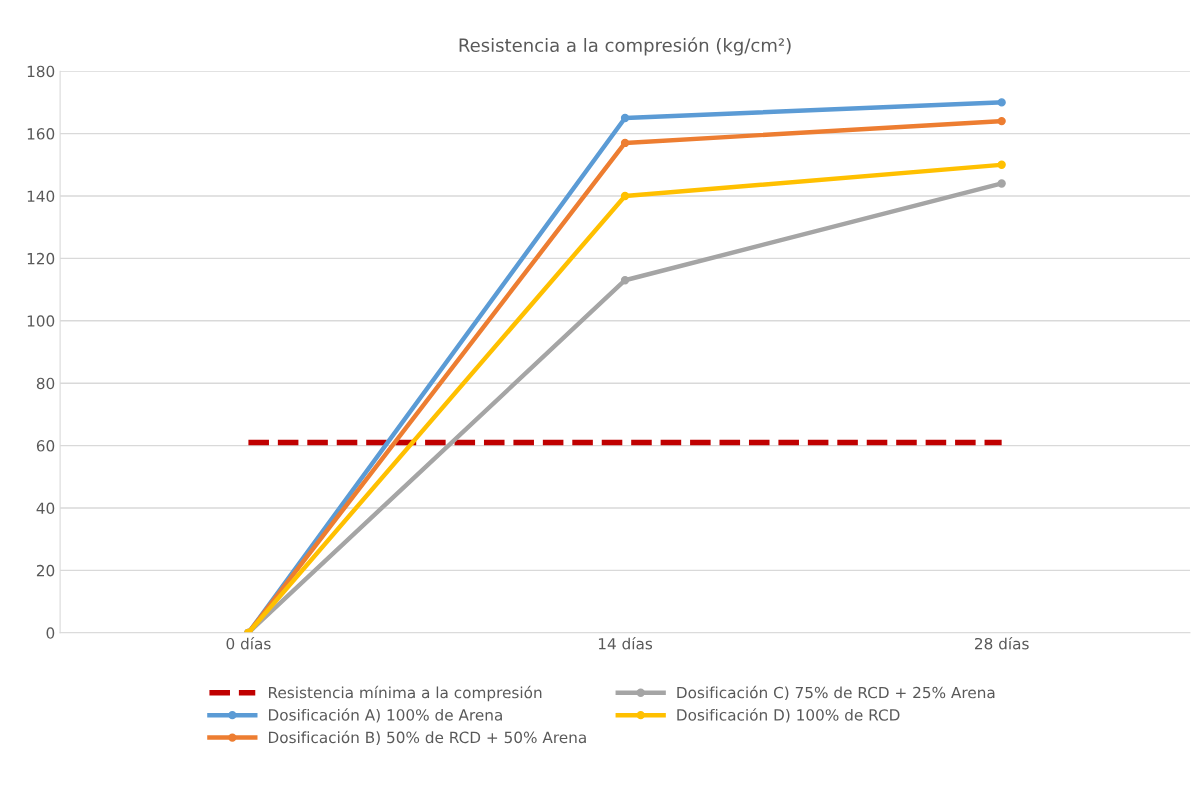 This screenshot has height=791, width=1202. What do you see at coordinates (248, 643) in the screenshot?
I see `x-tick-label: 0 días` at bounding box center [248, 643].